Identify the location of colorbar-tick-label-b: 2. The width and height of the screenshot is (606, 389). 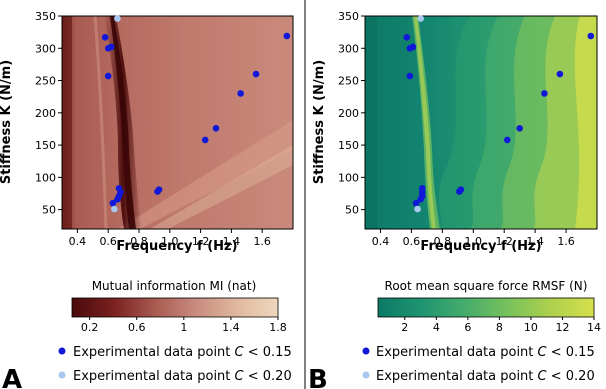
(404, 327).